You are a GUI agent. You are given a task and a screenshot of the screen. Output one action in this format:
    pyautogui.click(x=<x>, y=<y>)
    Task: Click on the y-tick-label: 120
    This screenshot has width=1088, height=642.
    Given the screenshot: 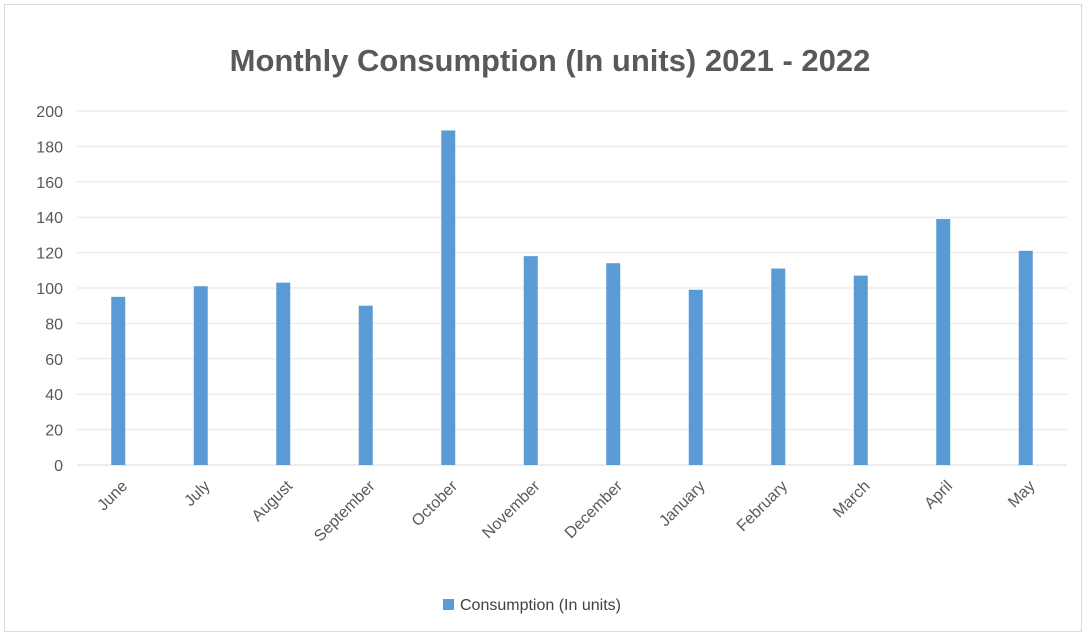 What is the action you would take?
    pyautogui.click(x=49, y=254)
    